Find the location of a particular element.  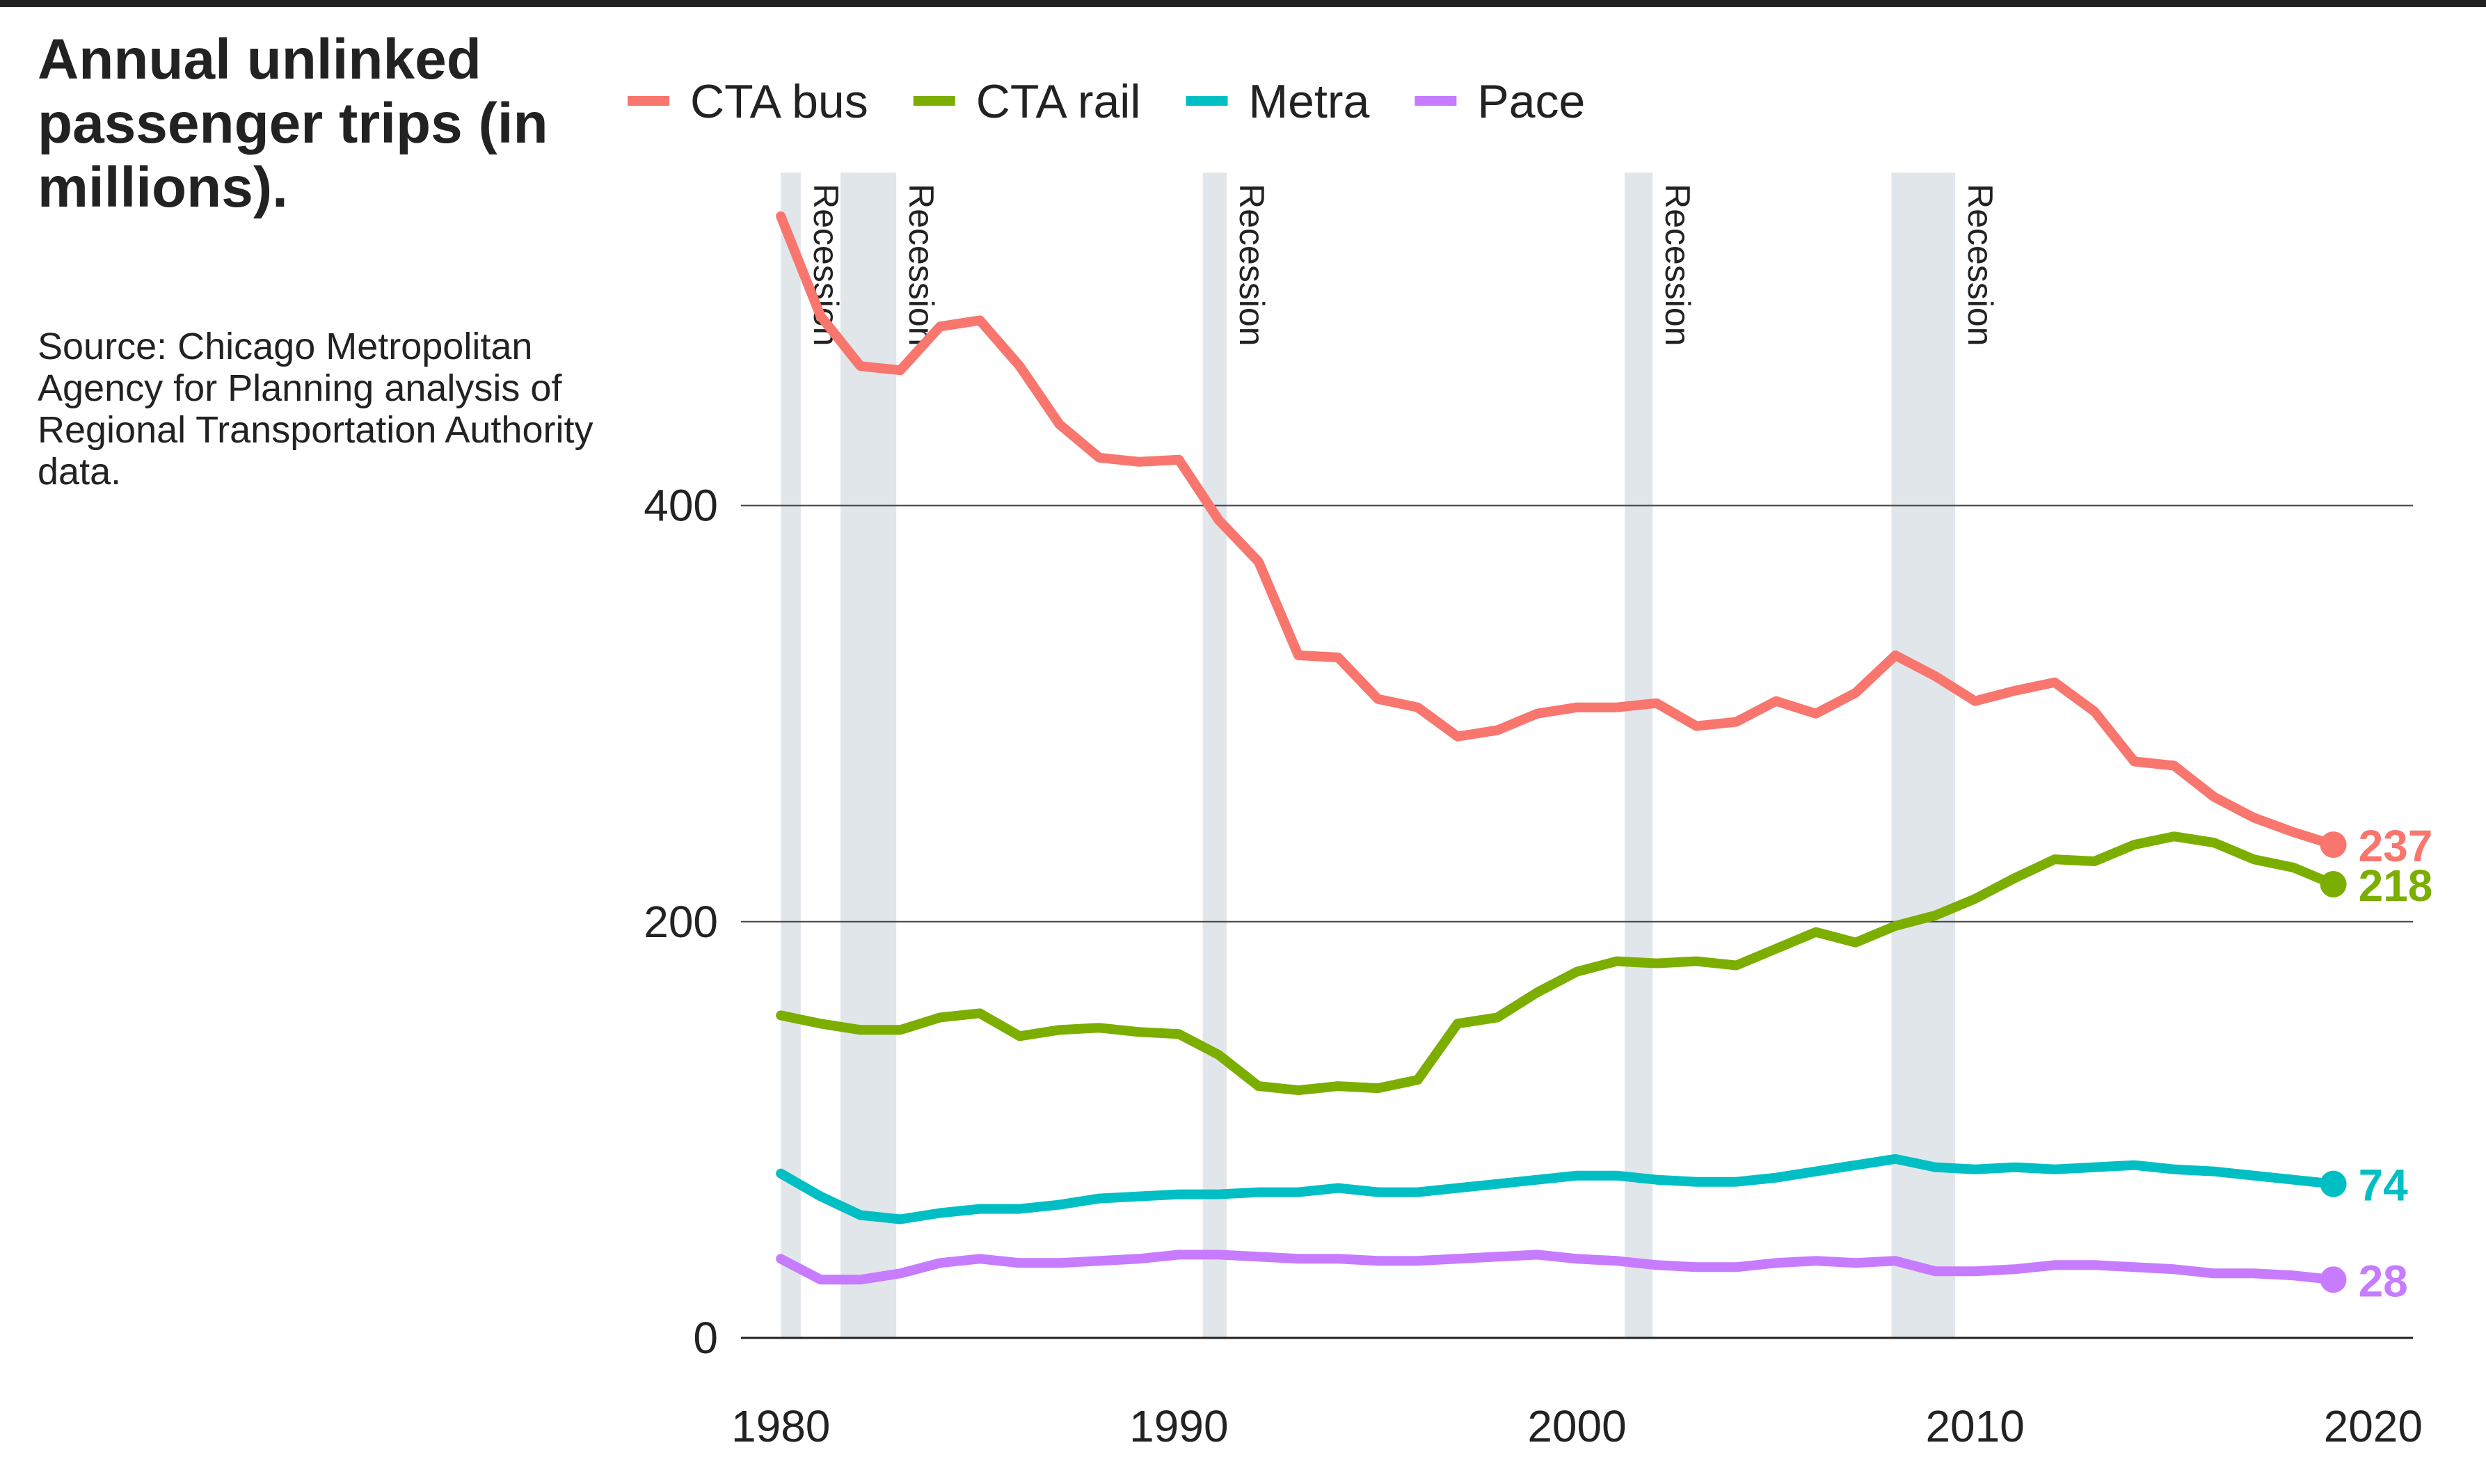

x-tick-label-2020: 2020 is located at coordinates (2373, 1426).